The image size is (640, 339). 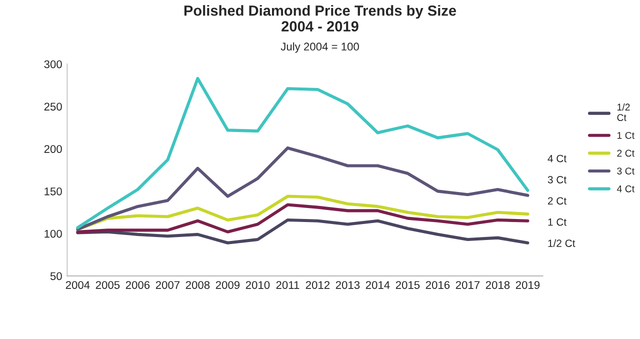 I want to click on x-tick-label: 2018, so click(x=498, y=285).